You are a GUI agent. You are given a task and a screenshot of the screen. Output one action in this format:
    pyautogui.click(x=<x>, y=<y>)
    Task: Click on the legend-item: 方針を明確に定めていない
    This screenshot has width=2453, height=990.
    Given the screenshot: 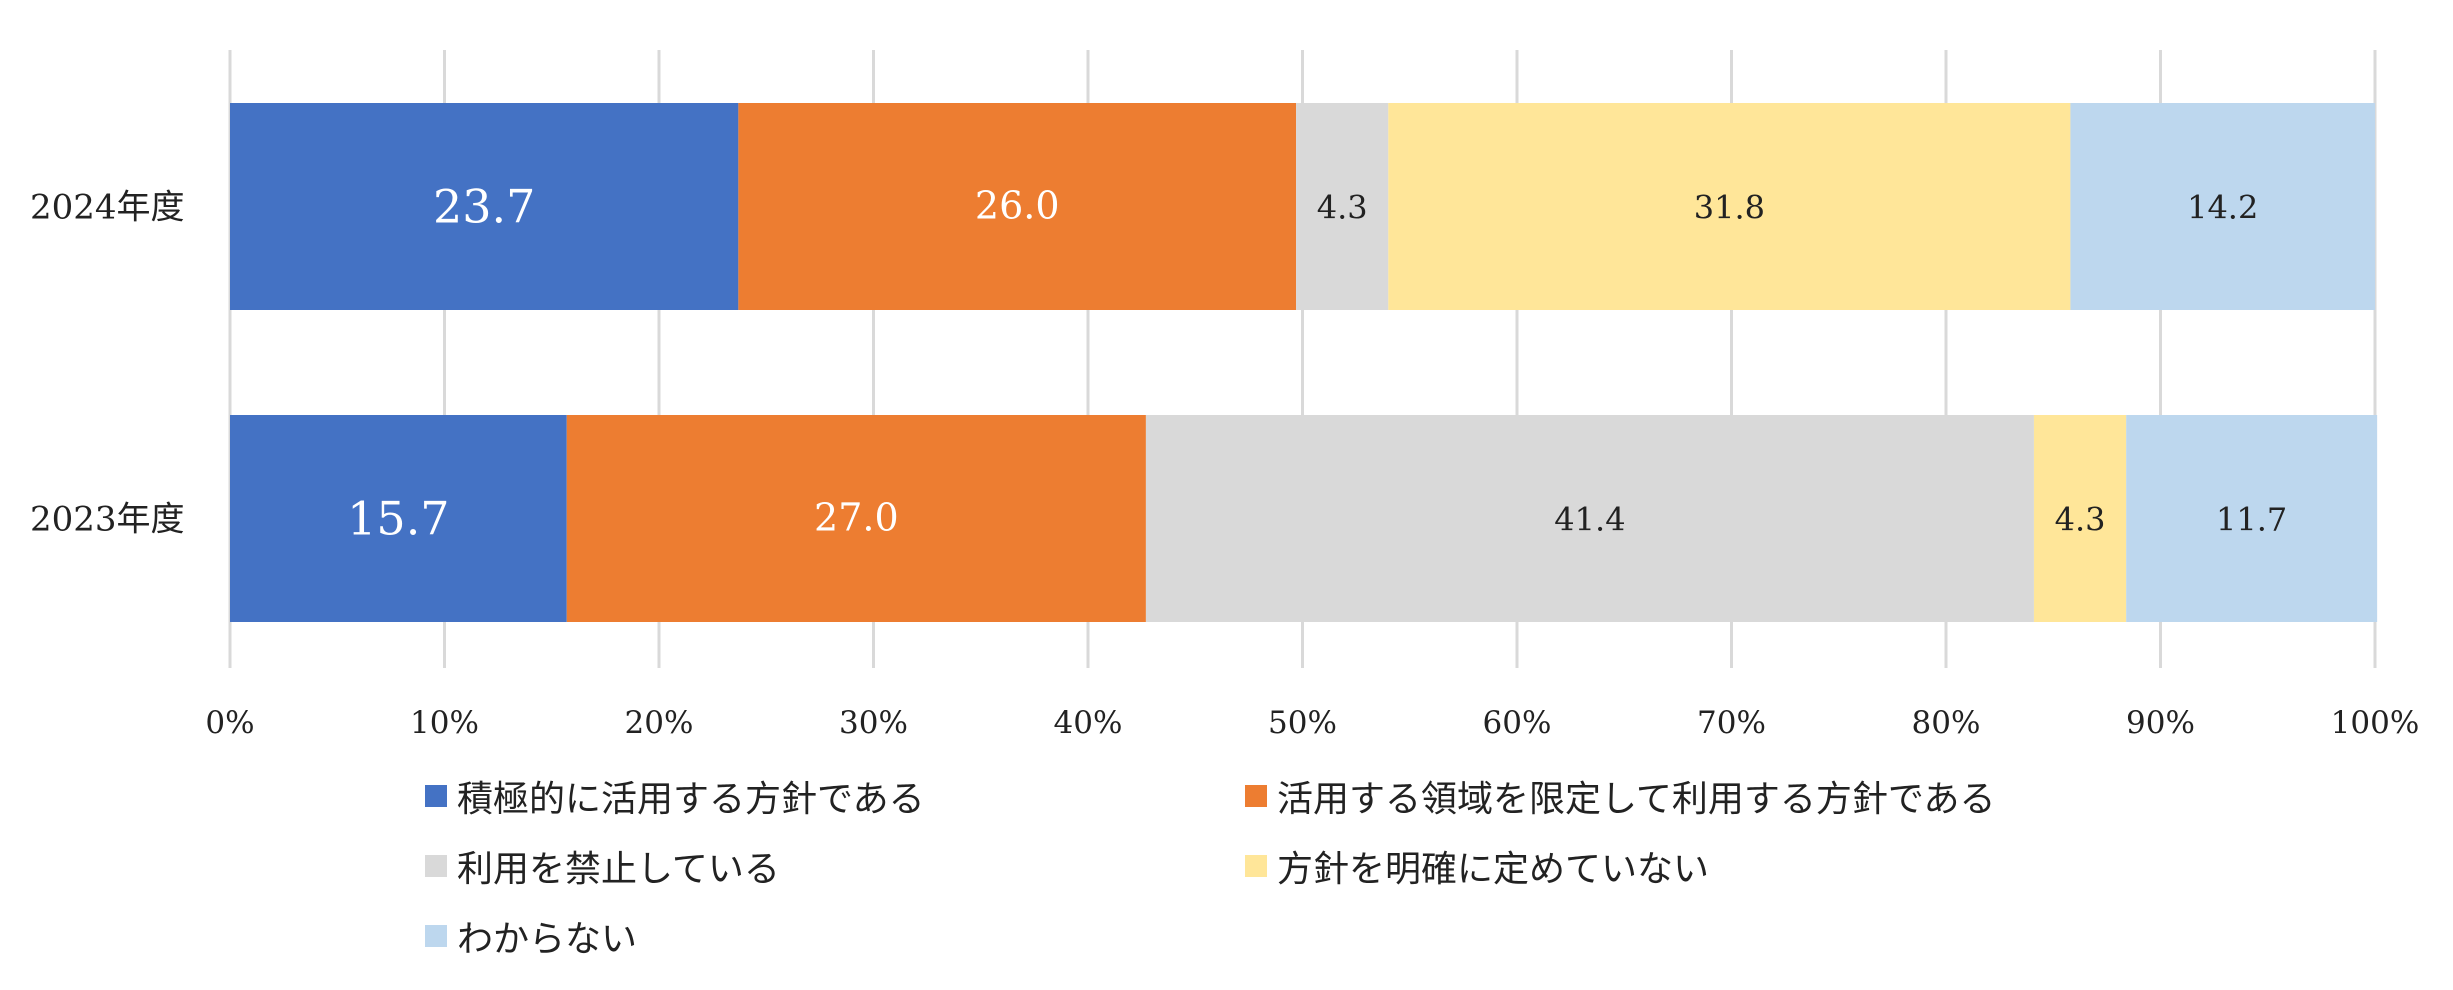 What is the action you would take?
    pyautogui.click(x=1477, y=866)
    